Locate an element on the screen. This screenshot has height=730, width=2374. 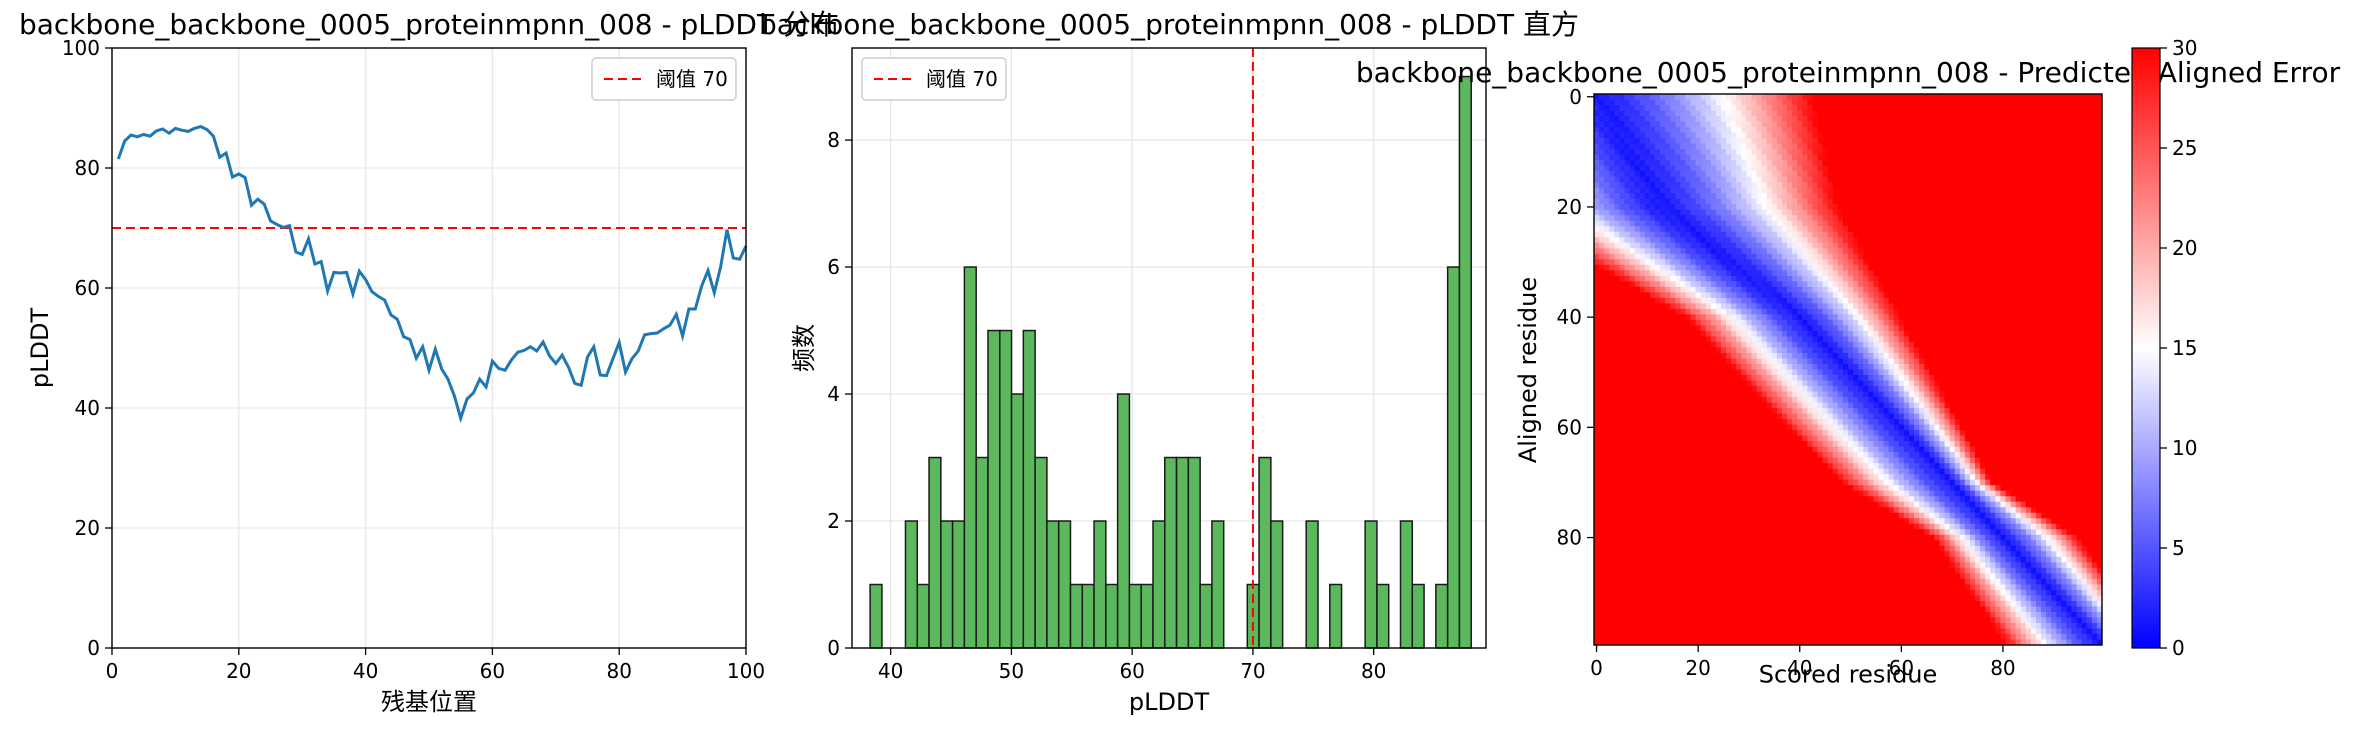
hist-bar is located at coordinates (935, 552).